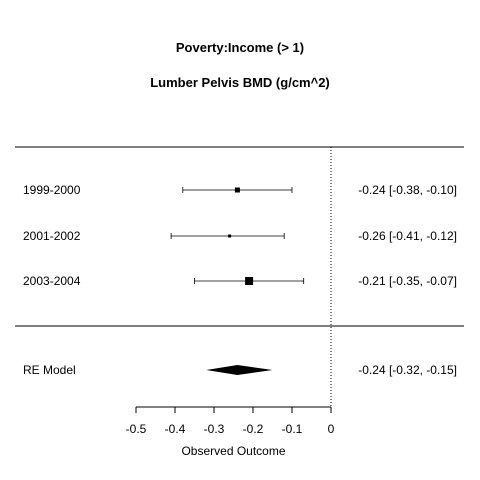 This screenshot has width=480, height=480. I want to click on chart-subtitle: Lumber Pelvis BMD (g/cm^2), so click(240, 82).